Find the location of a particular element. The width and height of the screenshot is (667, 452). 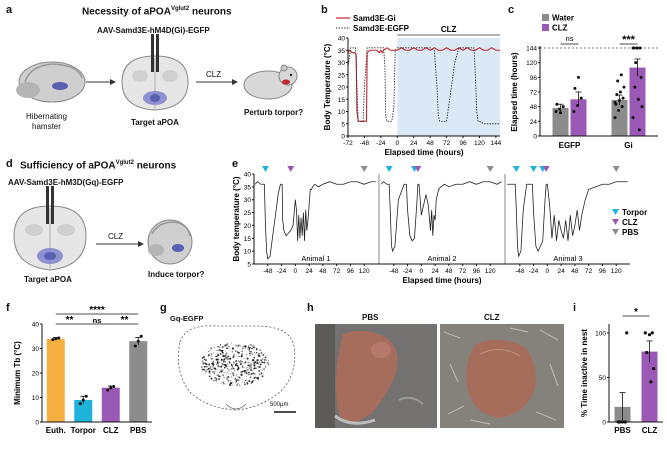

sig-label: * is located at coordinates (636, 312).